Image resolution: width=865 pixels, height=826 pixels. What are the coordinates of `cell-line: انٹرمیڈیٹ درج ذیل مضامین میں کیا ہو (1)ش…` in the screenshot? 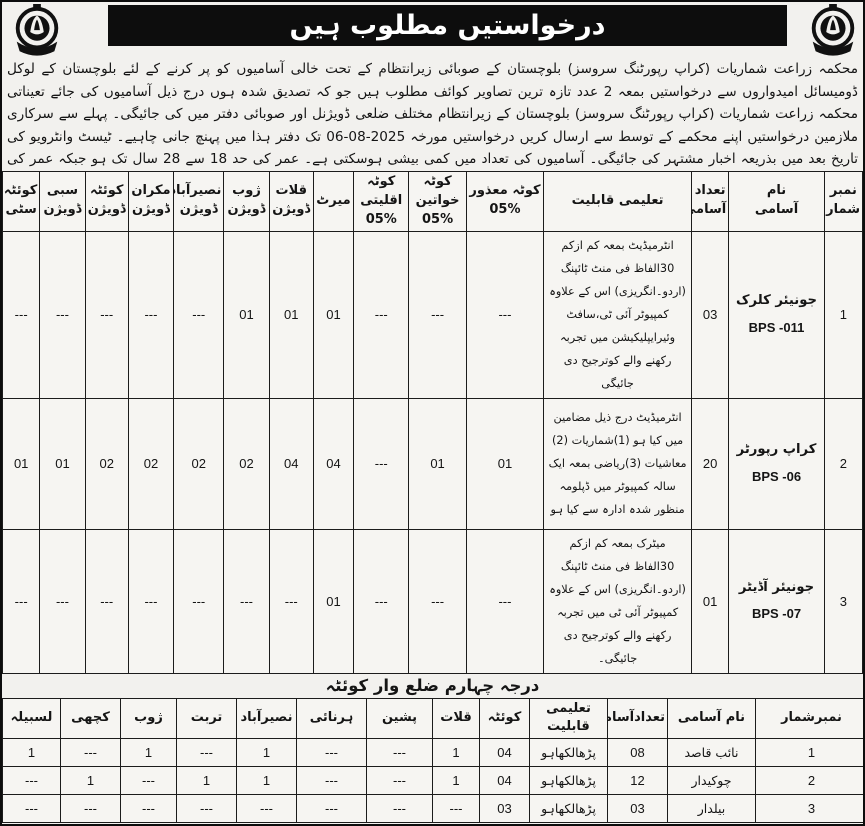 It's located at (617, 463).